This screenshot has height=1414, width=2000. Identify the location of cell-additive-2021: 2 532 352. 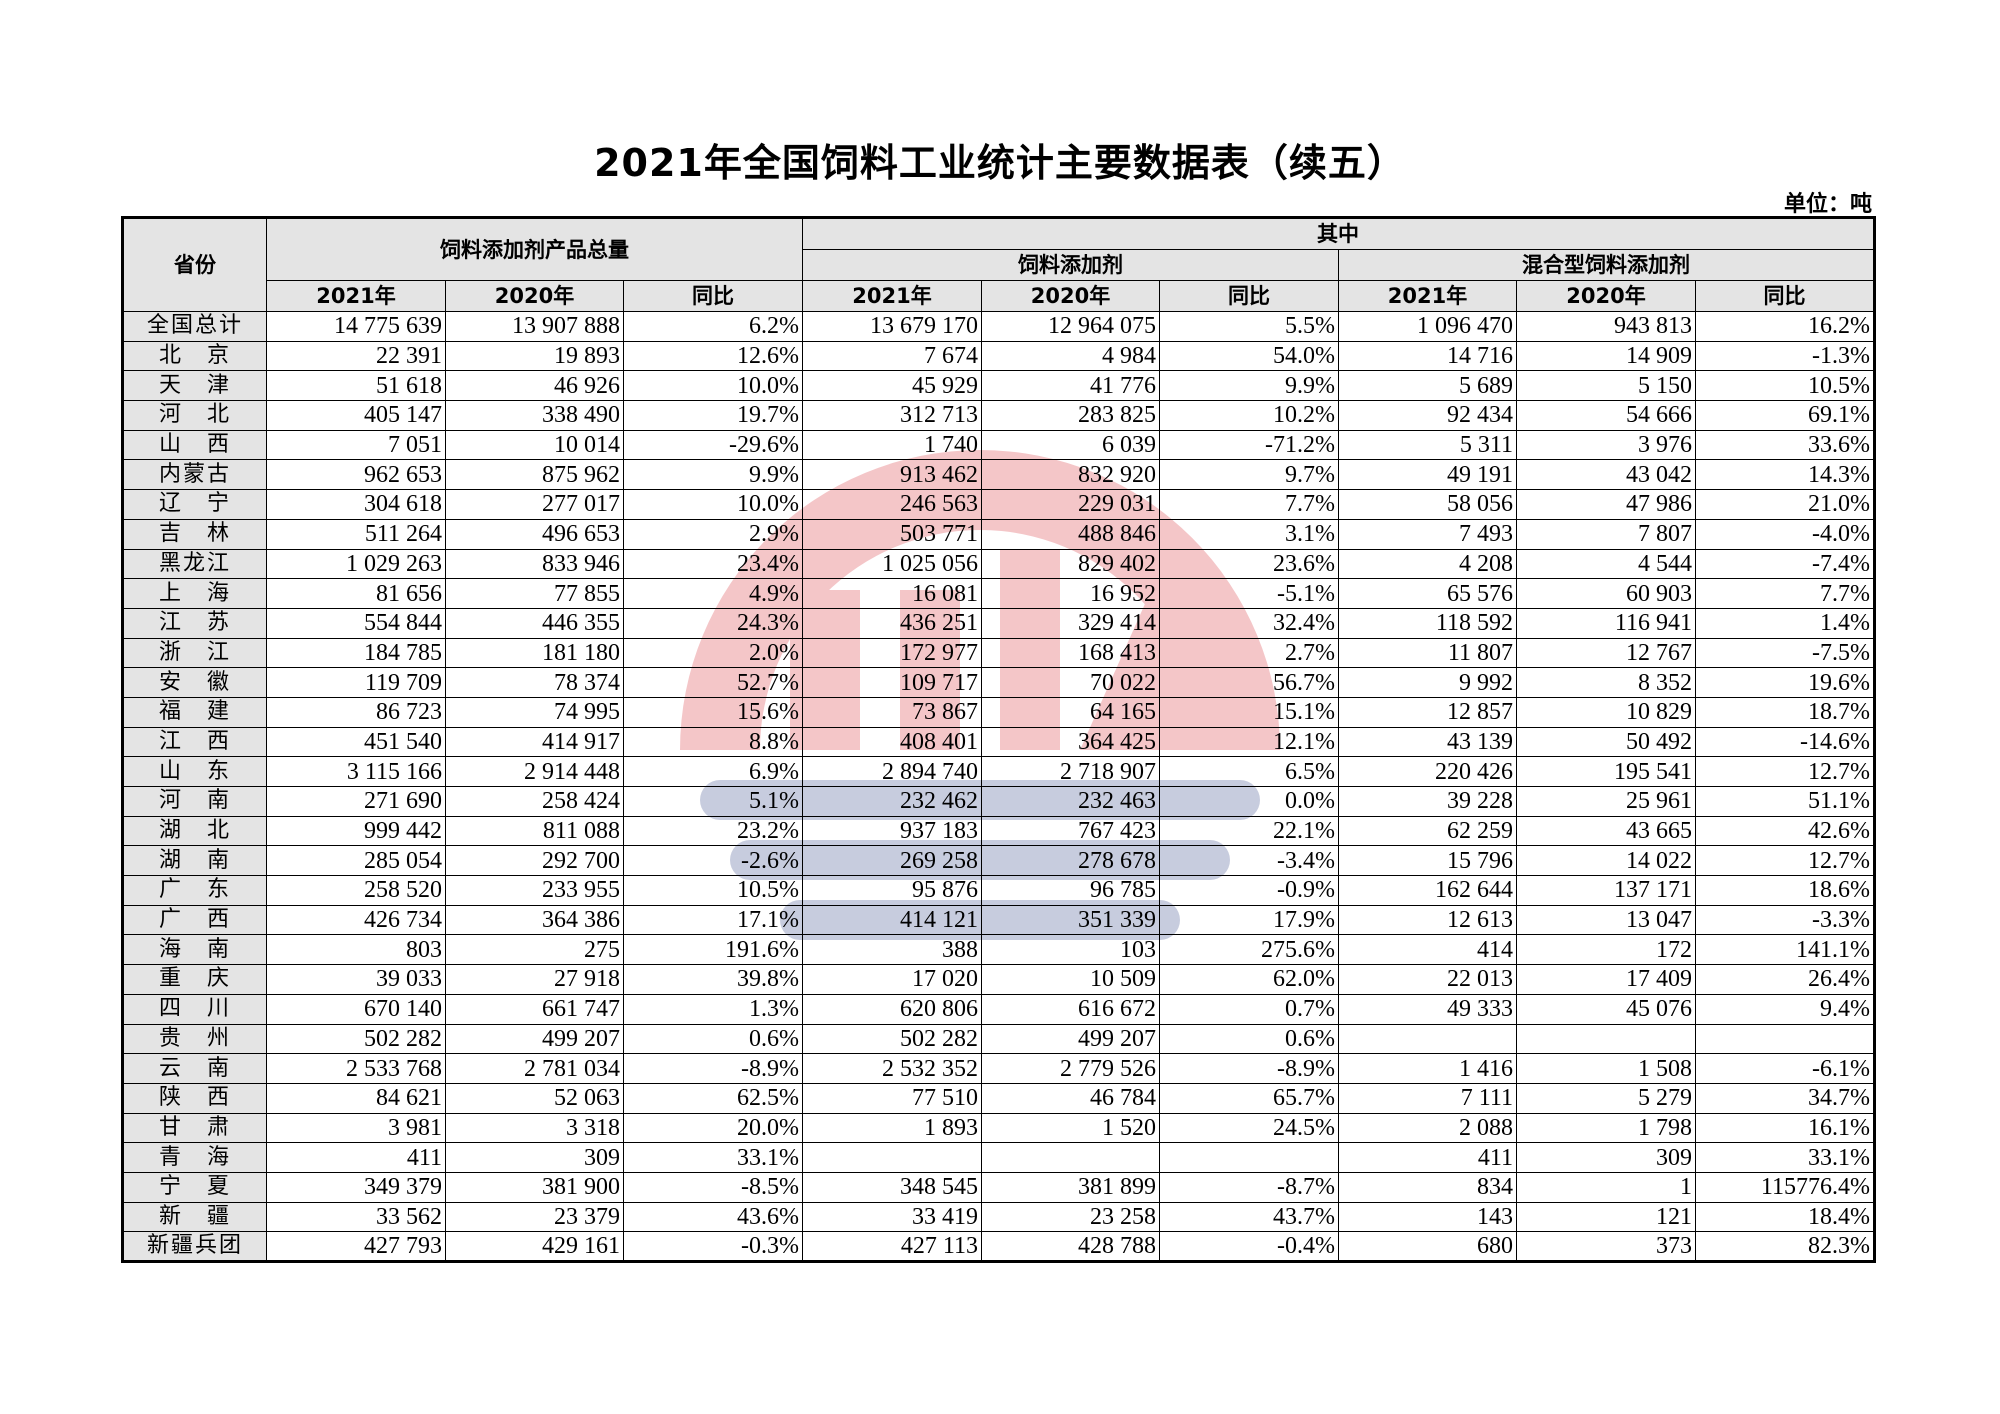
(892, 1068).